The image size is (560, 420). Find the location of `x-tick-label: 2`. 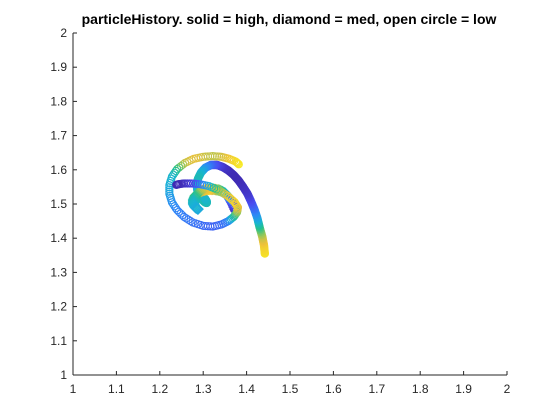

x-tick-label: 2 is located at coordinates (507, 389).